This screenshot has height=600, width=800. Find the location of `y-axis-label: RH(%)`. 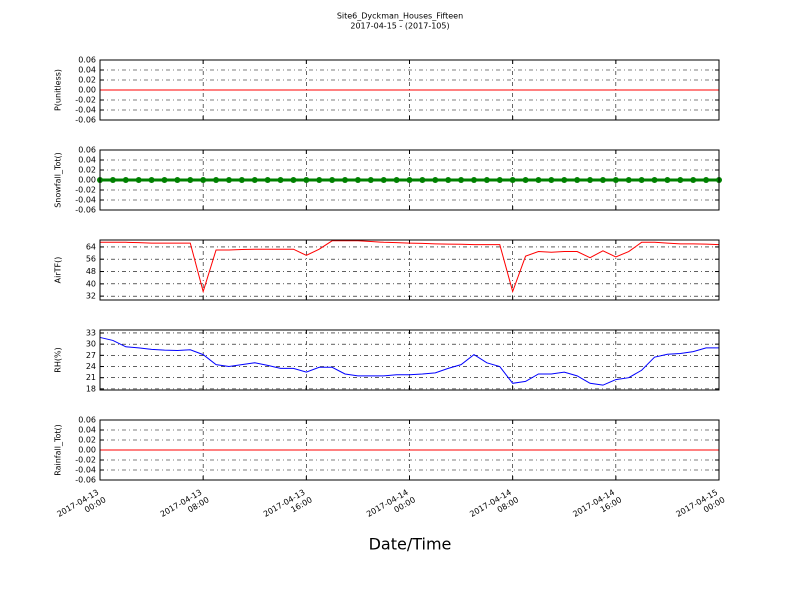

y-axis-label: RH(%) is located at coordinates (58, 359).